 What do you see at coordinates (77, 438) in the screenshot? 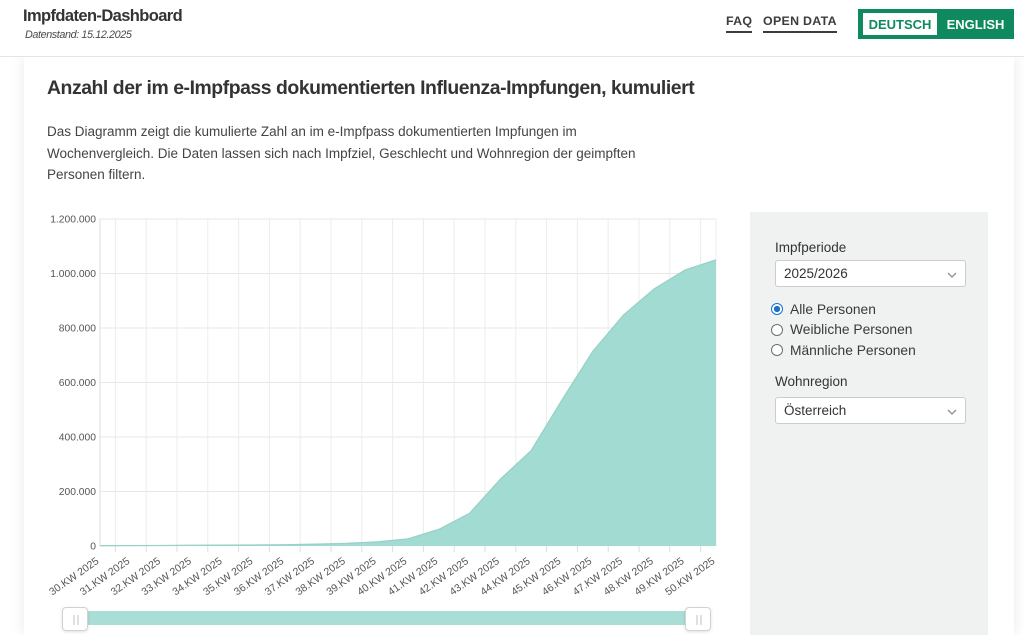
I see `svg-text: 400.000` at bounding box center [77, 438].